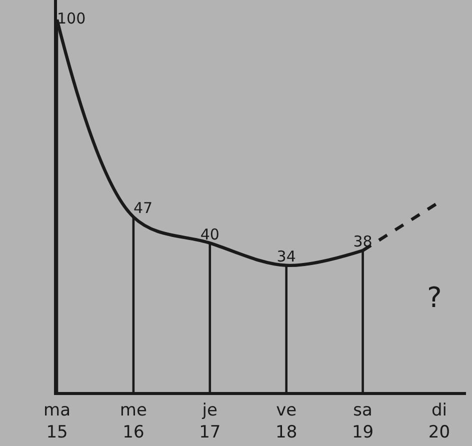  Describe the element at coordinates (210, 234) in the screenshot. I see `data-label: 40` at that location.